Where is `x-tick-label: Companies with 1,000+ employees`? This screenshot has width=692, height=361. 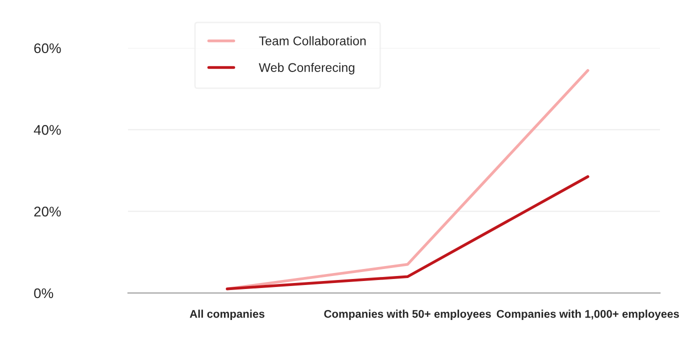 x-tick-label: Companies with 1,000+ employees is located at coordinates (587, 315).